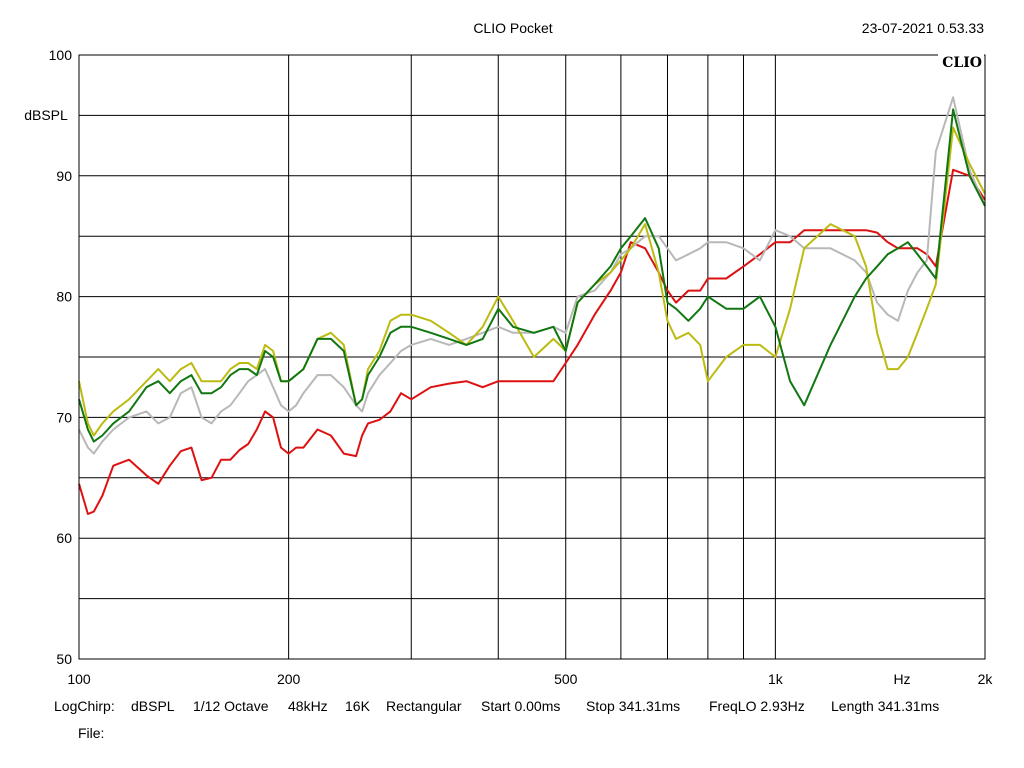 This screenshot has height=768, width=1024. What do you see at coordinates (46, 115) in the screenshot?
I see `y-axis-label: dBSPL` at bounding box center [46, 115].